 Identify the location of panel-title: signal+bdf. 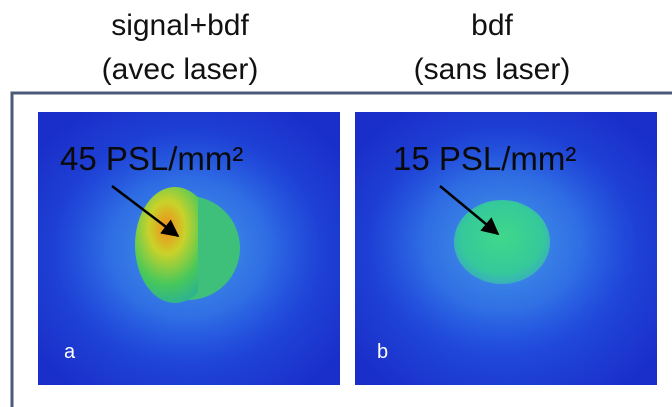
(180, 25).